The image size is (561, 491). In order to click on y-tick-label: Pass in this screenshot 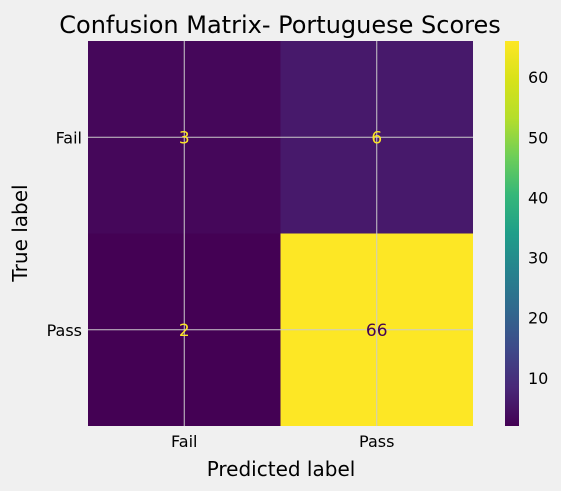, I will do `click(64, 330)`.